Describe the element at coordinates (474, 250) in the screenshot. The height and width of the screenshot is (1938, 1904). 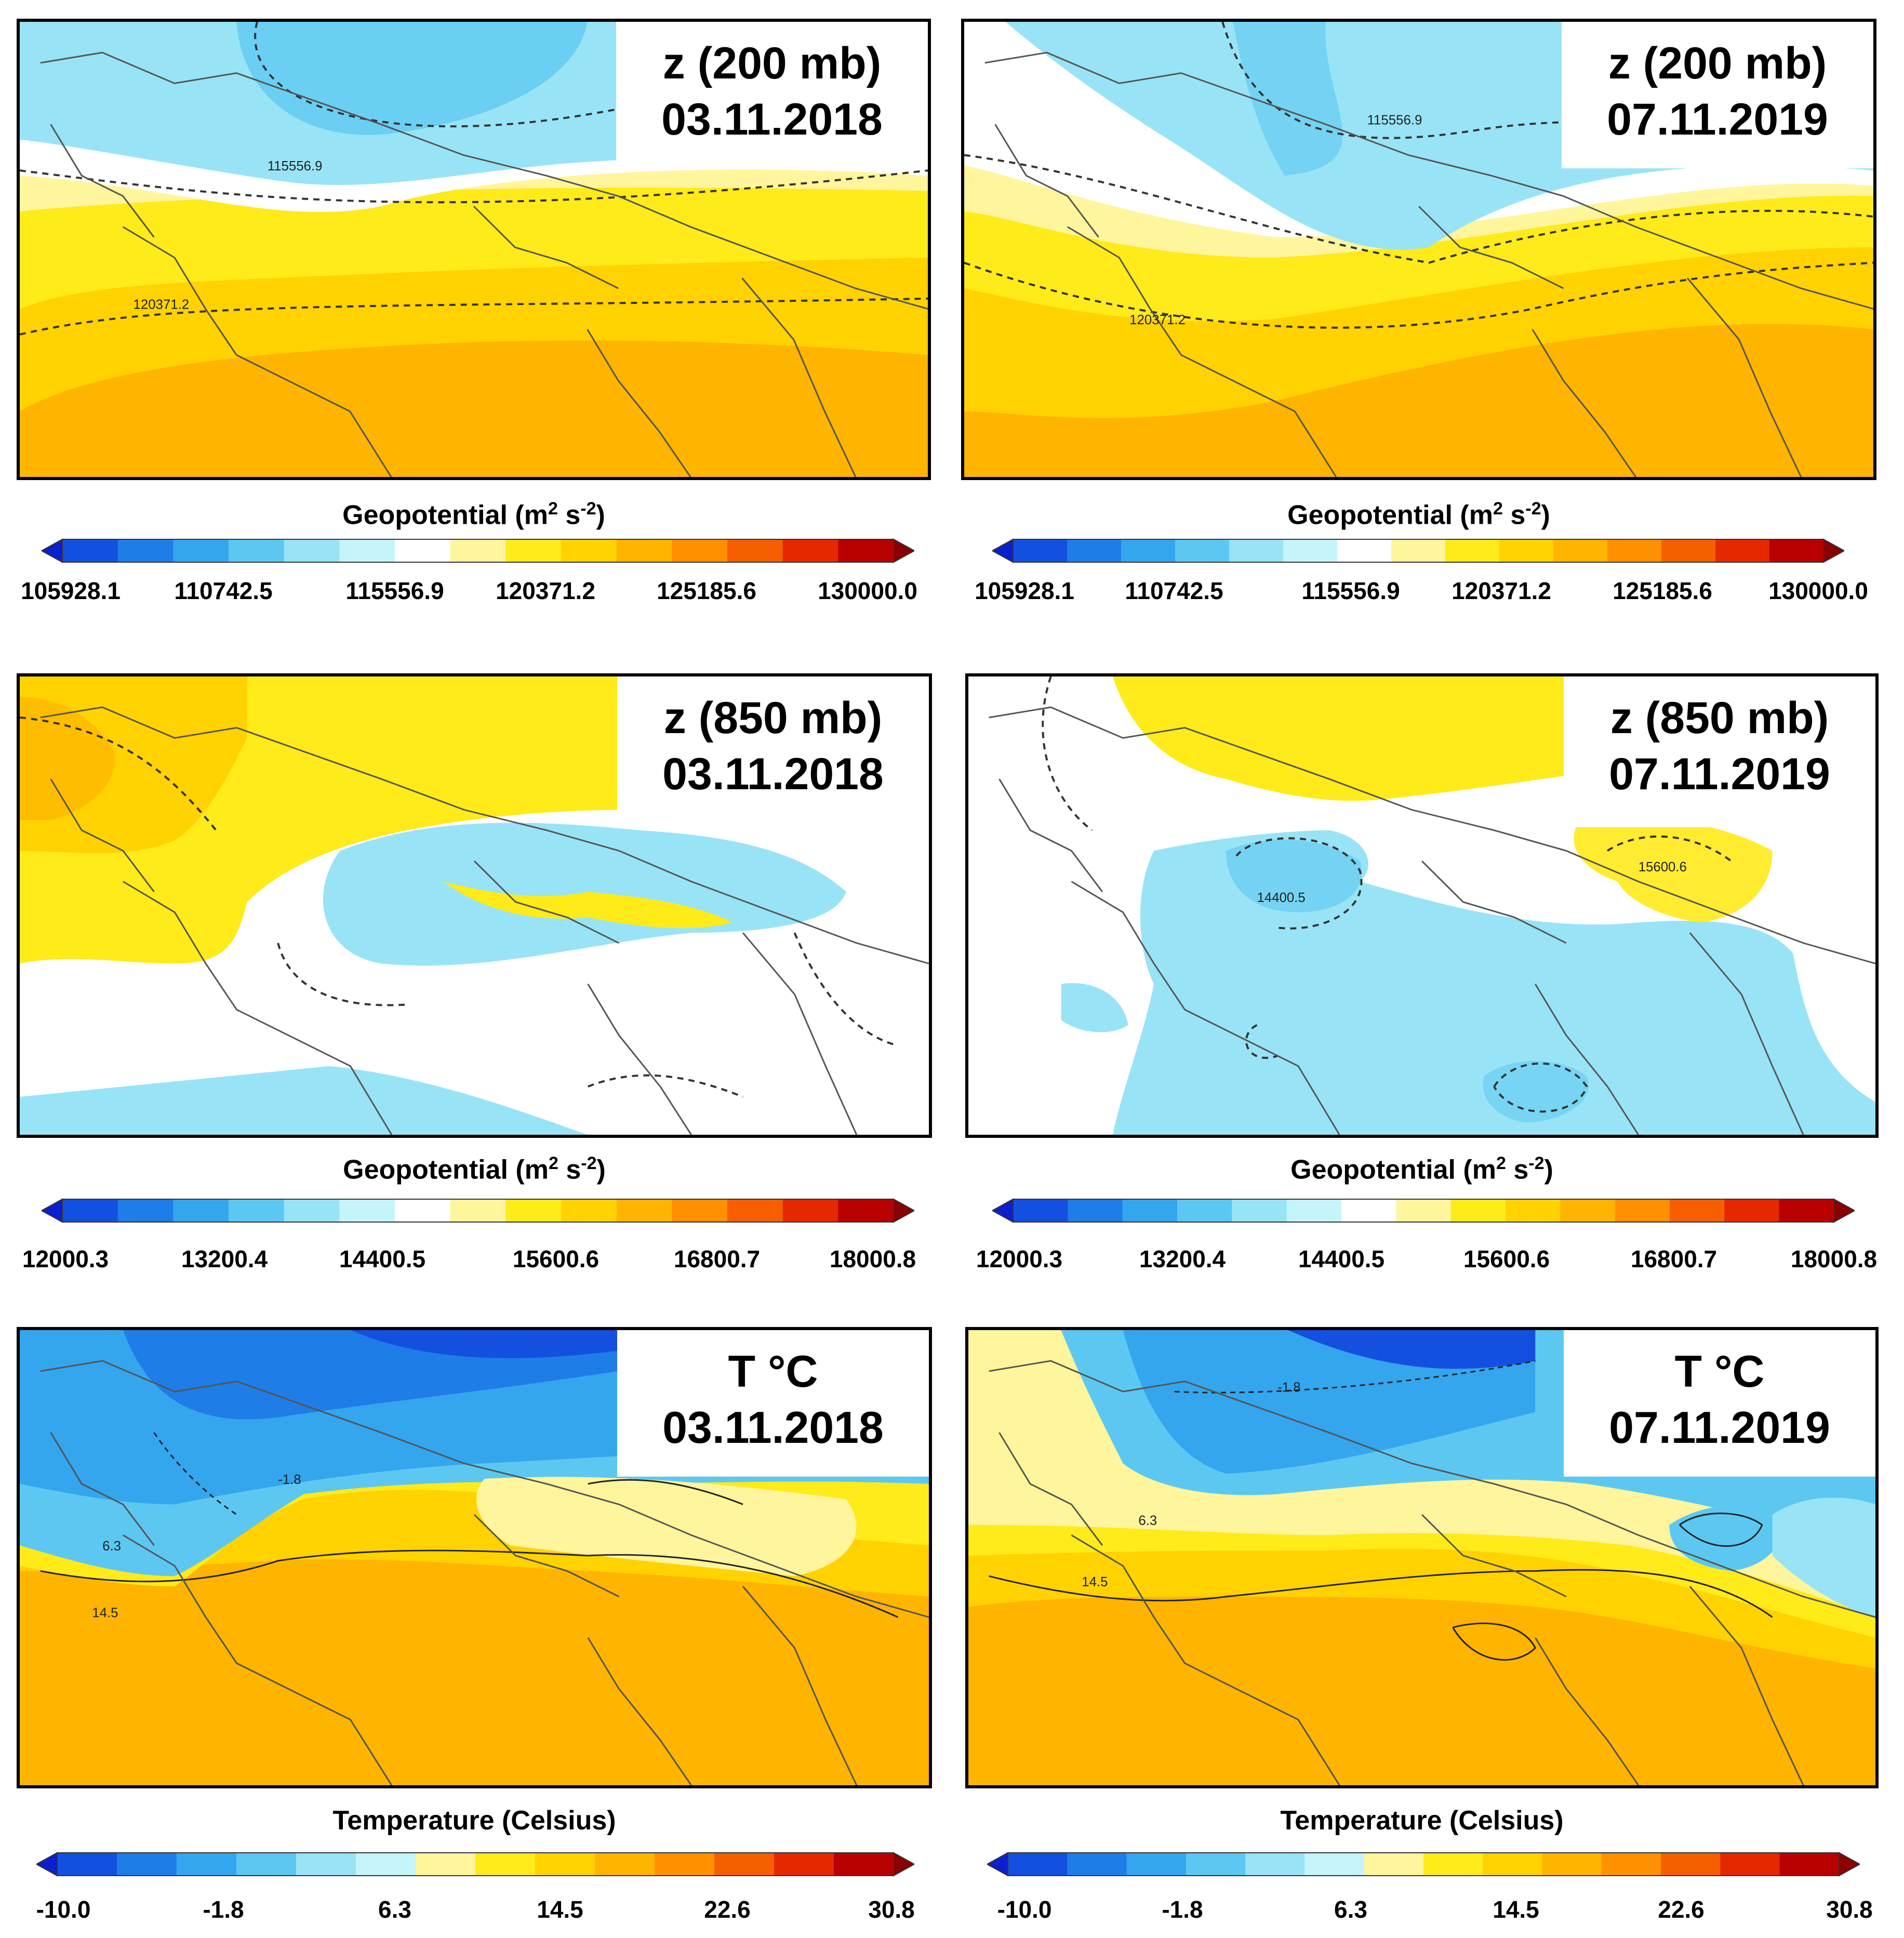
I see `map-frame: 115556.9 120371.2 z (200 mb) 03.11.2018` at that location.